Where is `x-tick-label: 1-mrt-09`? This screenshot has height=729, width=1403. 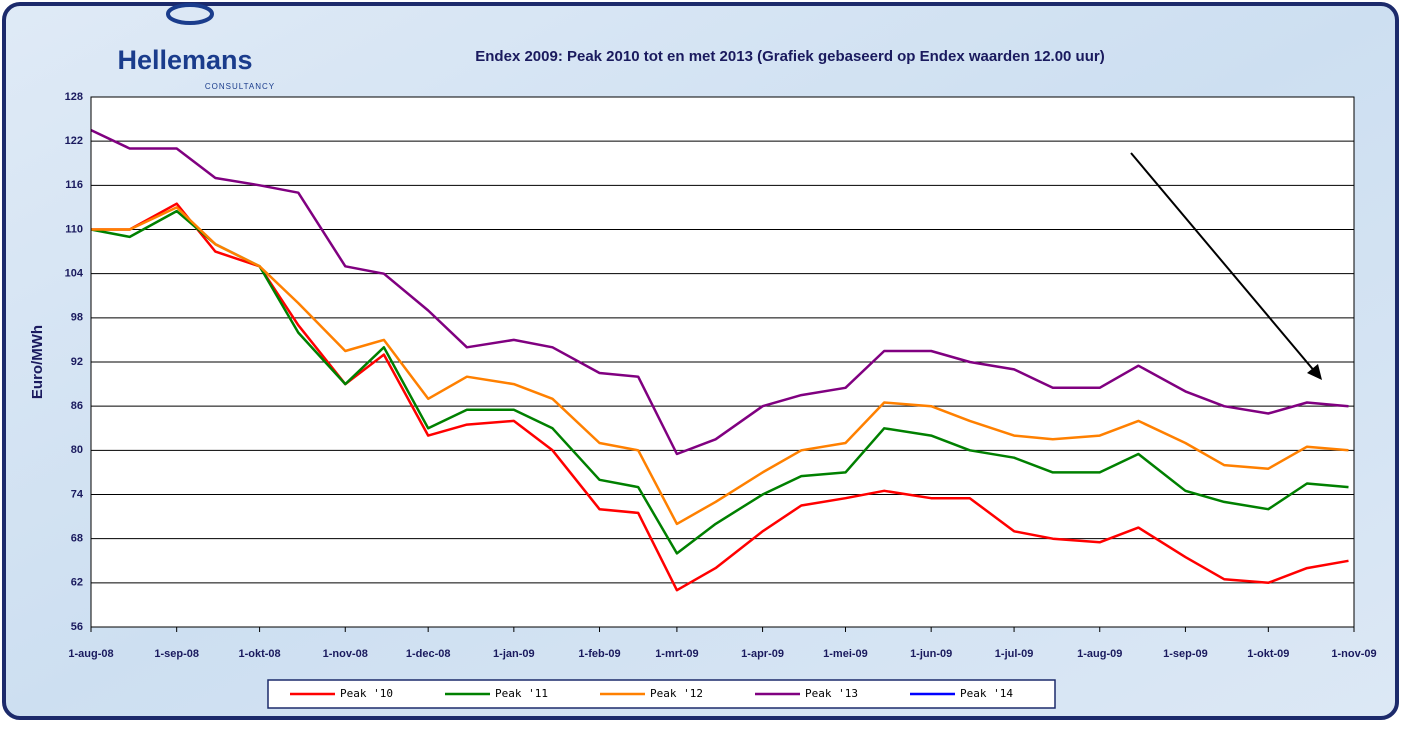
x-tick-label: 1-mrt-09 is located at coordinates (676, 654).